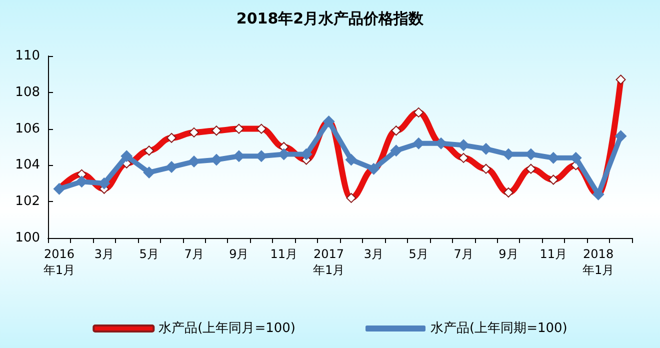 The image size is (660, 348). I want to click on chart-title: 2018年2月水产品价格指数, so click(330, 19).